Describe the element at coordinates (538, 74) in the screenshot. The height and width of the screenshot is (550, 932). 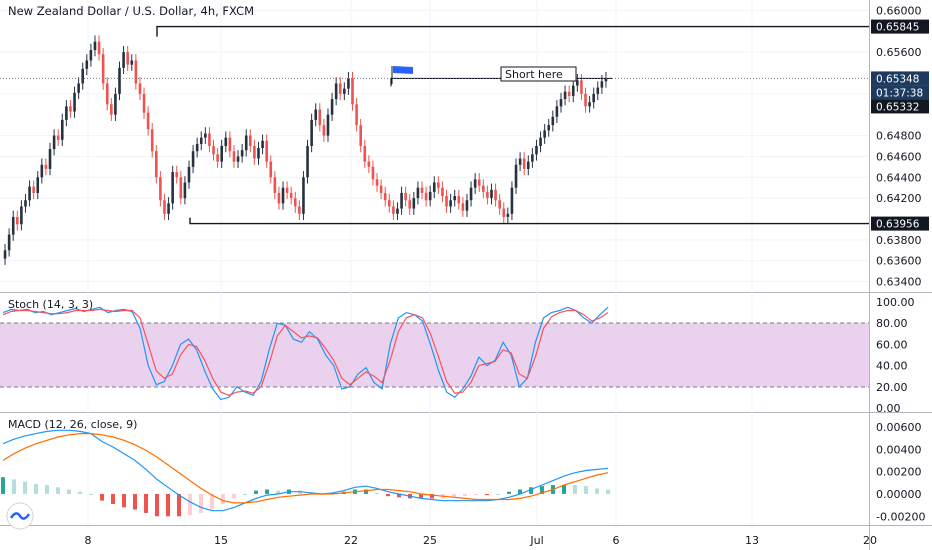
I see `short-here-box` at that location.